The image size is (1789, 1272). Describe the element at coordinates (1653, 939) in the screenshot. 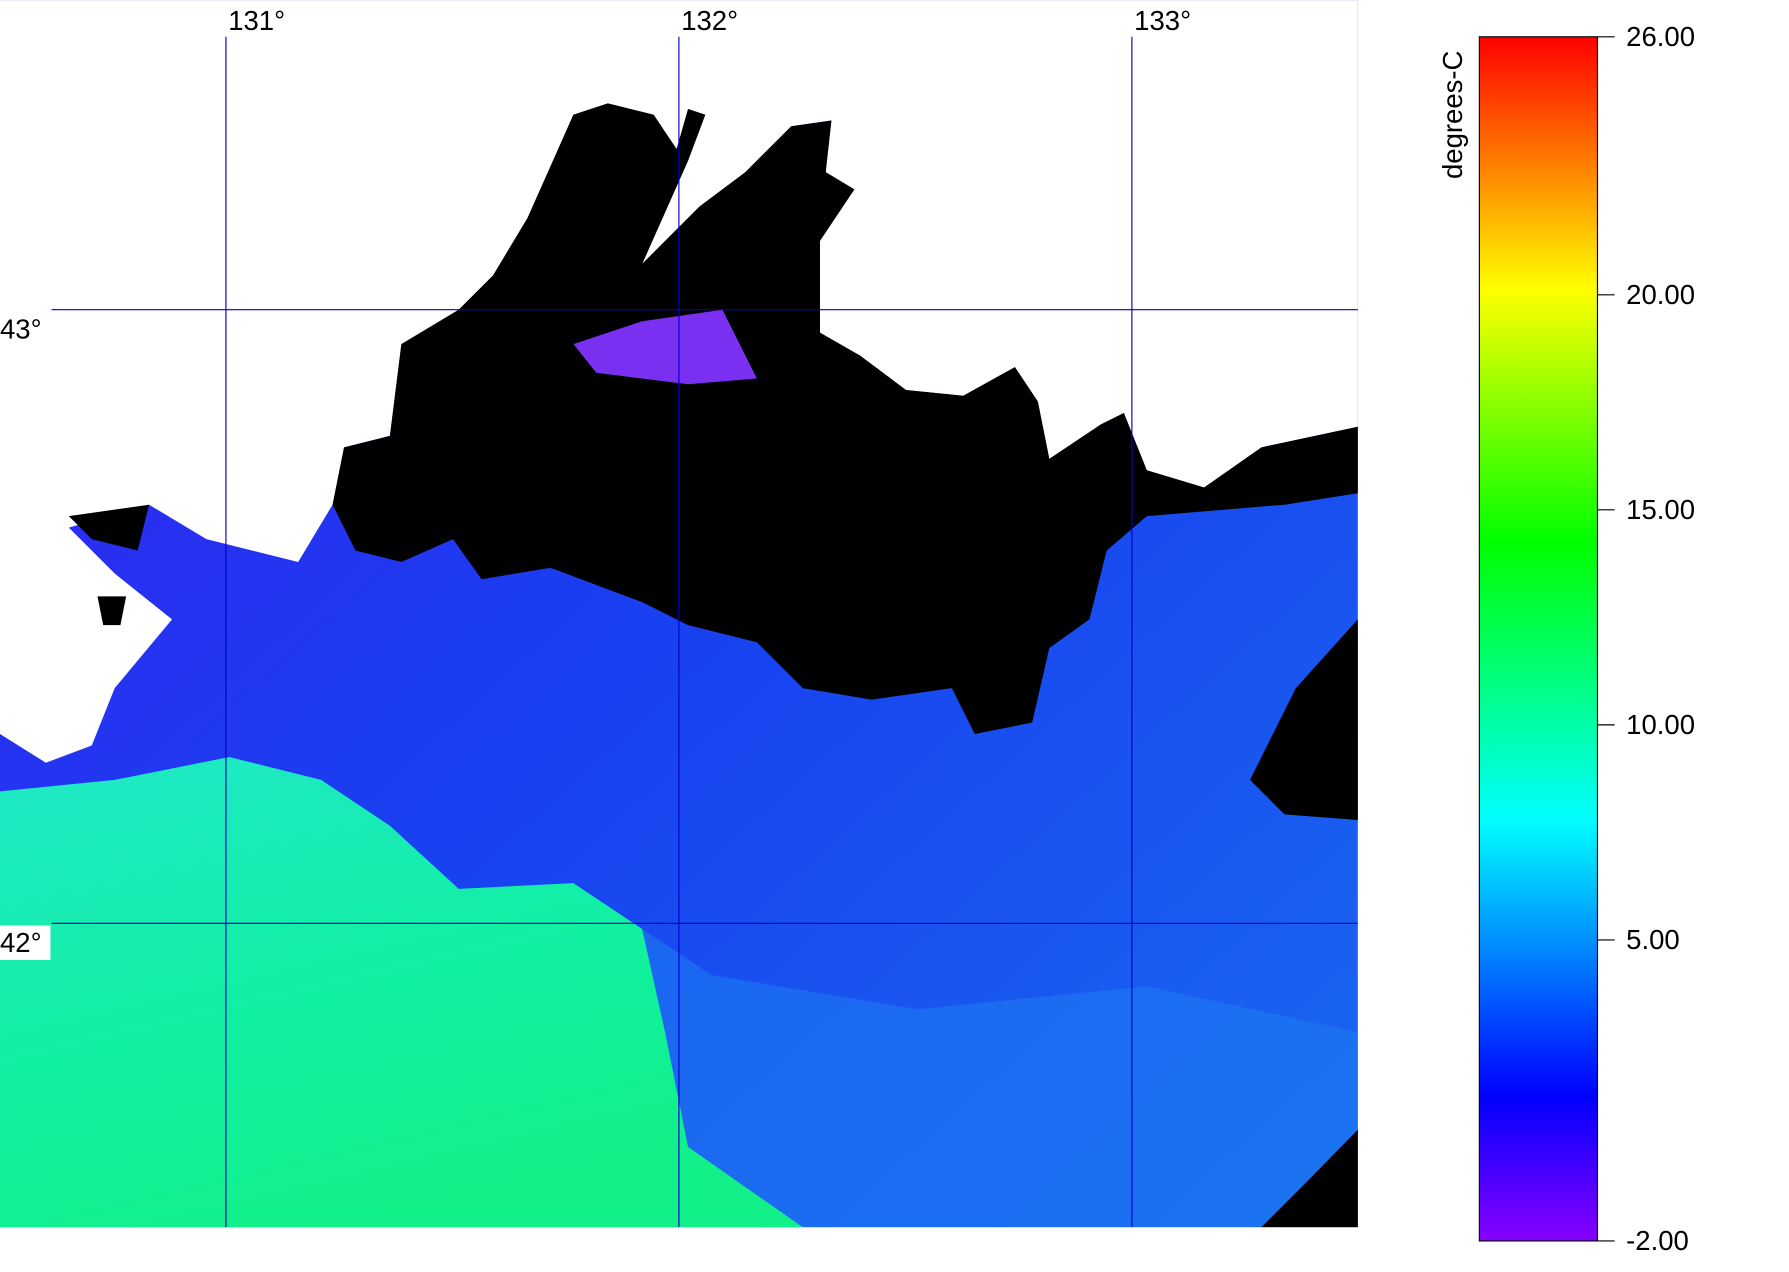

I see `colorbar-tick-label: 5.00` at that location.